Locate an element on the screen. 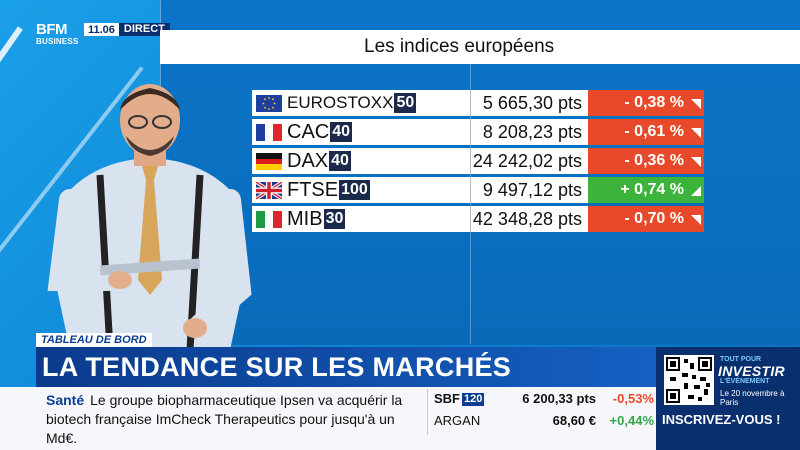 This screenshot has height=450, width=800. market-row: ARGAN 68,60 € +0,44% is located at coordinates (544, 421).